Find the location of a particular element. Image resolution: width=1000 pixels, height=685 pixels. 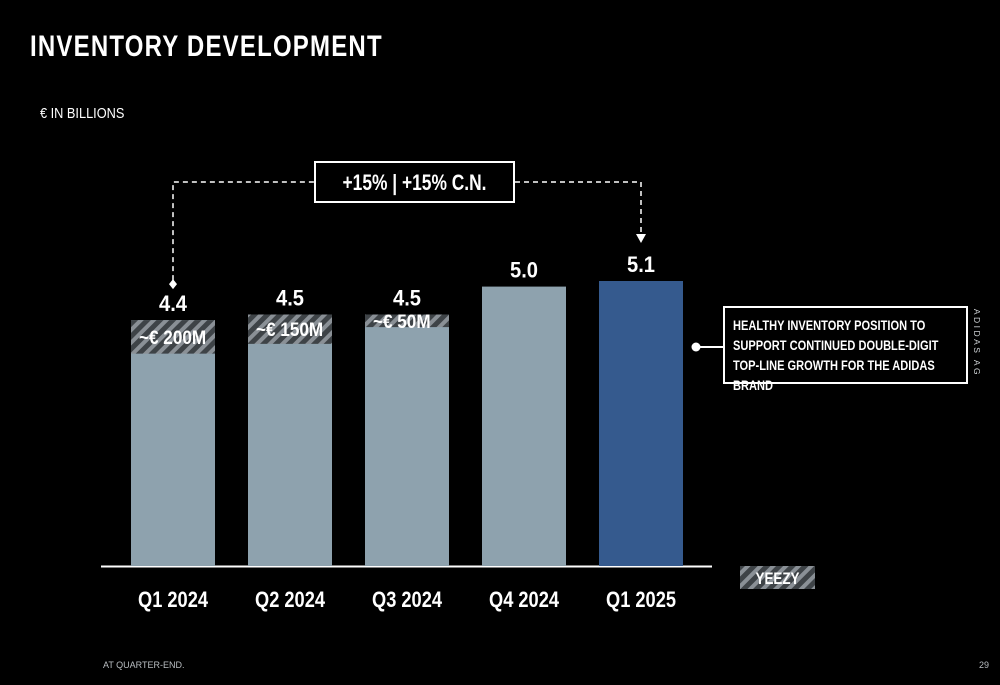

category-label: Q2 2024 is located at coordinates (290, 599).